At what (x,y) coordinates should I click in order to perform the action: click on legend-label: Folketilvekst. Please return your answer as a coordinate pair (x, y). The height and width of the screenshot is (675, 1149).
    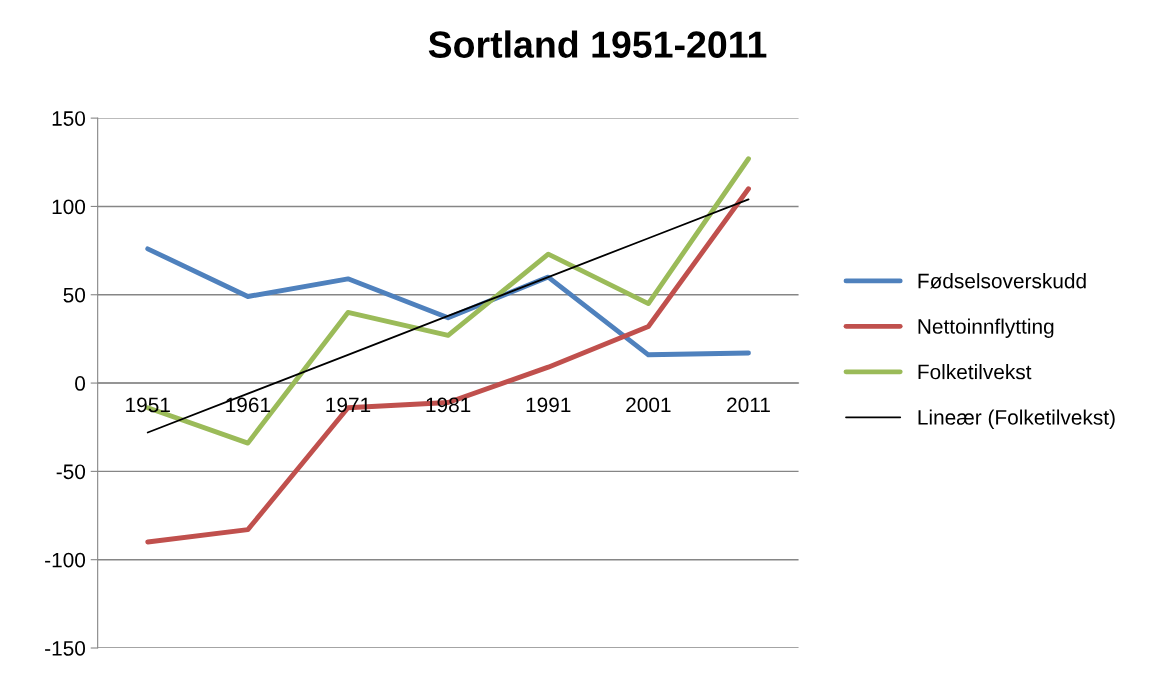
    Looking at the image, I should click on (975, 372).